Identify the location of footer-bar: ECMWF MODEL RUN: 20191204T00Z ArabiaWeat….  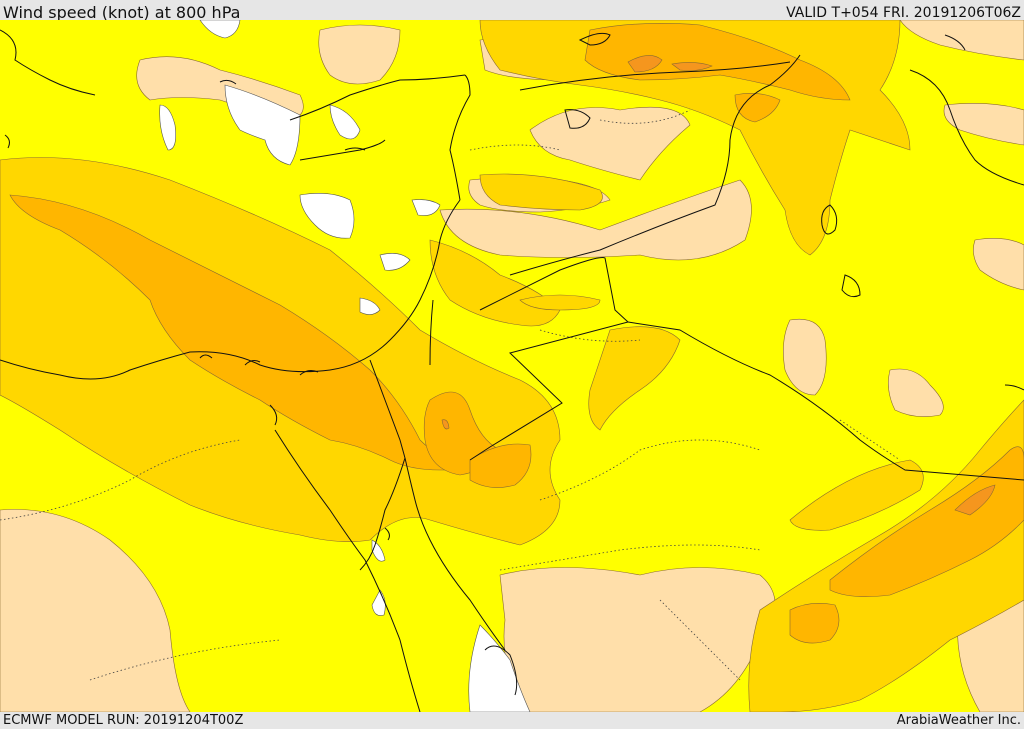
(512, 720).